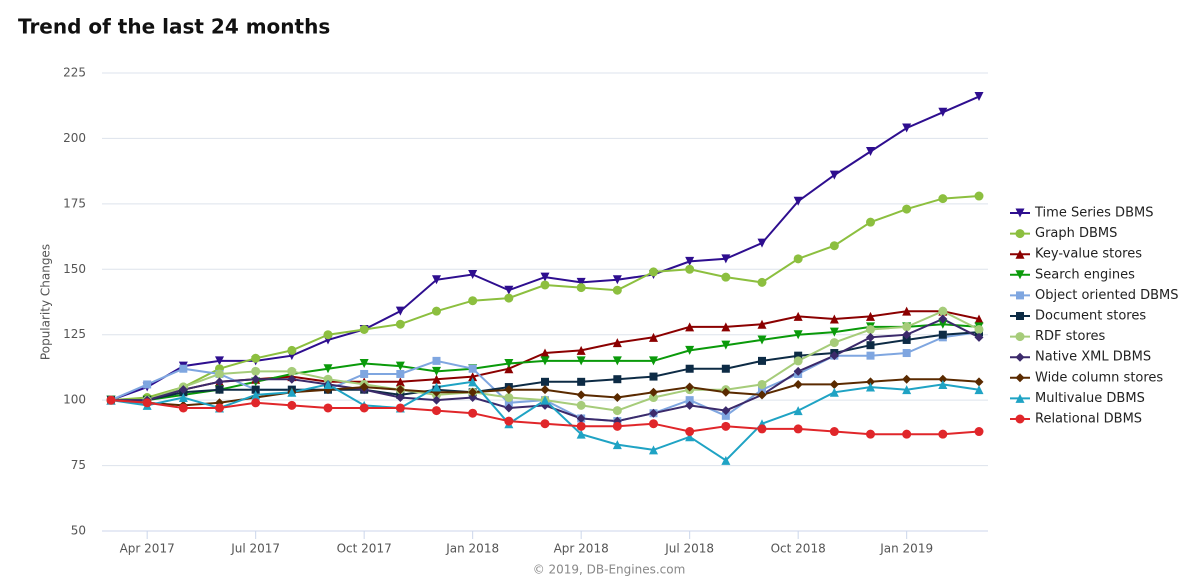 The height and width of the screenshot is (588, 1200). I want to click on x-tick-label: Apr 2017, so click(147, 549).